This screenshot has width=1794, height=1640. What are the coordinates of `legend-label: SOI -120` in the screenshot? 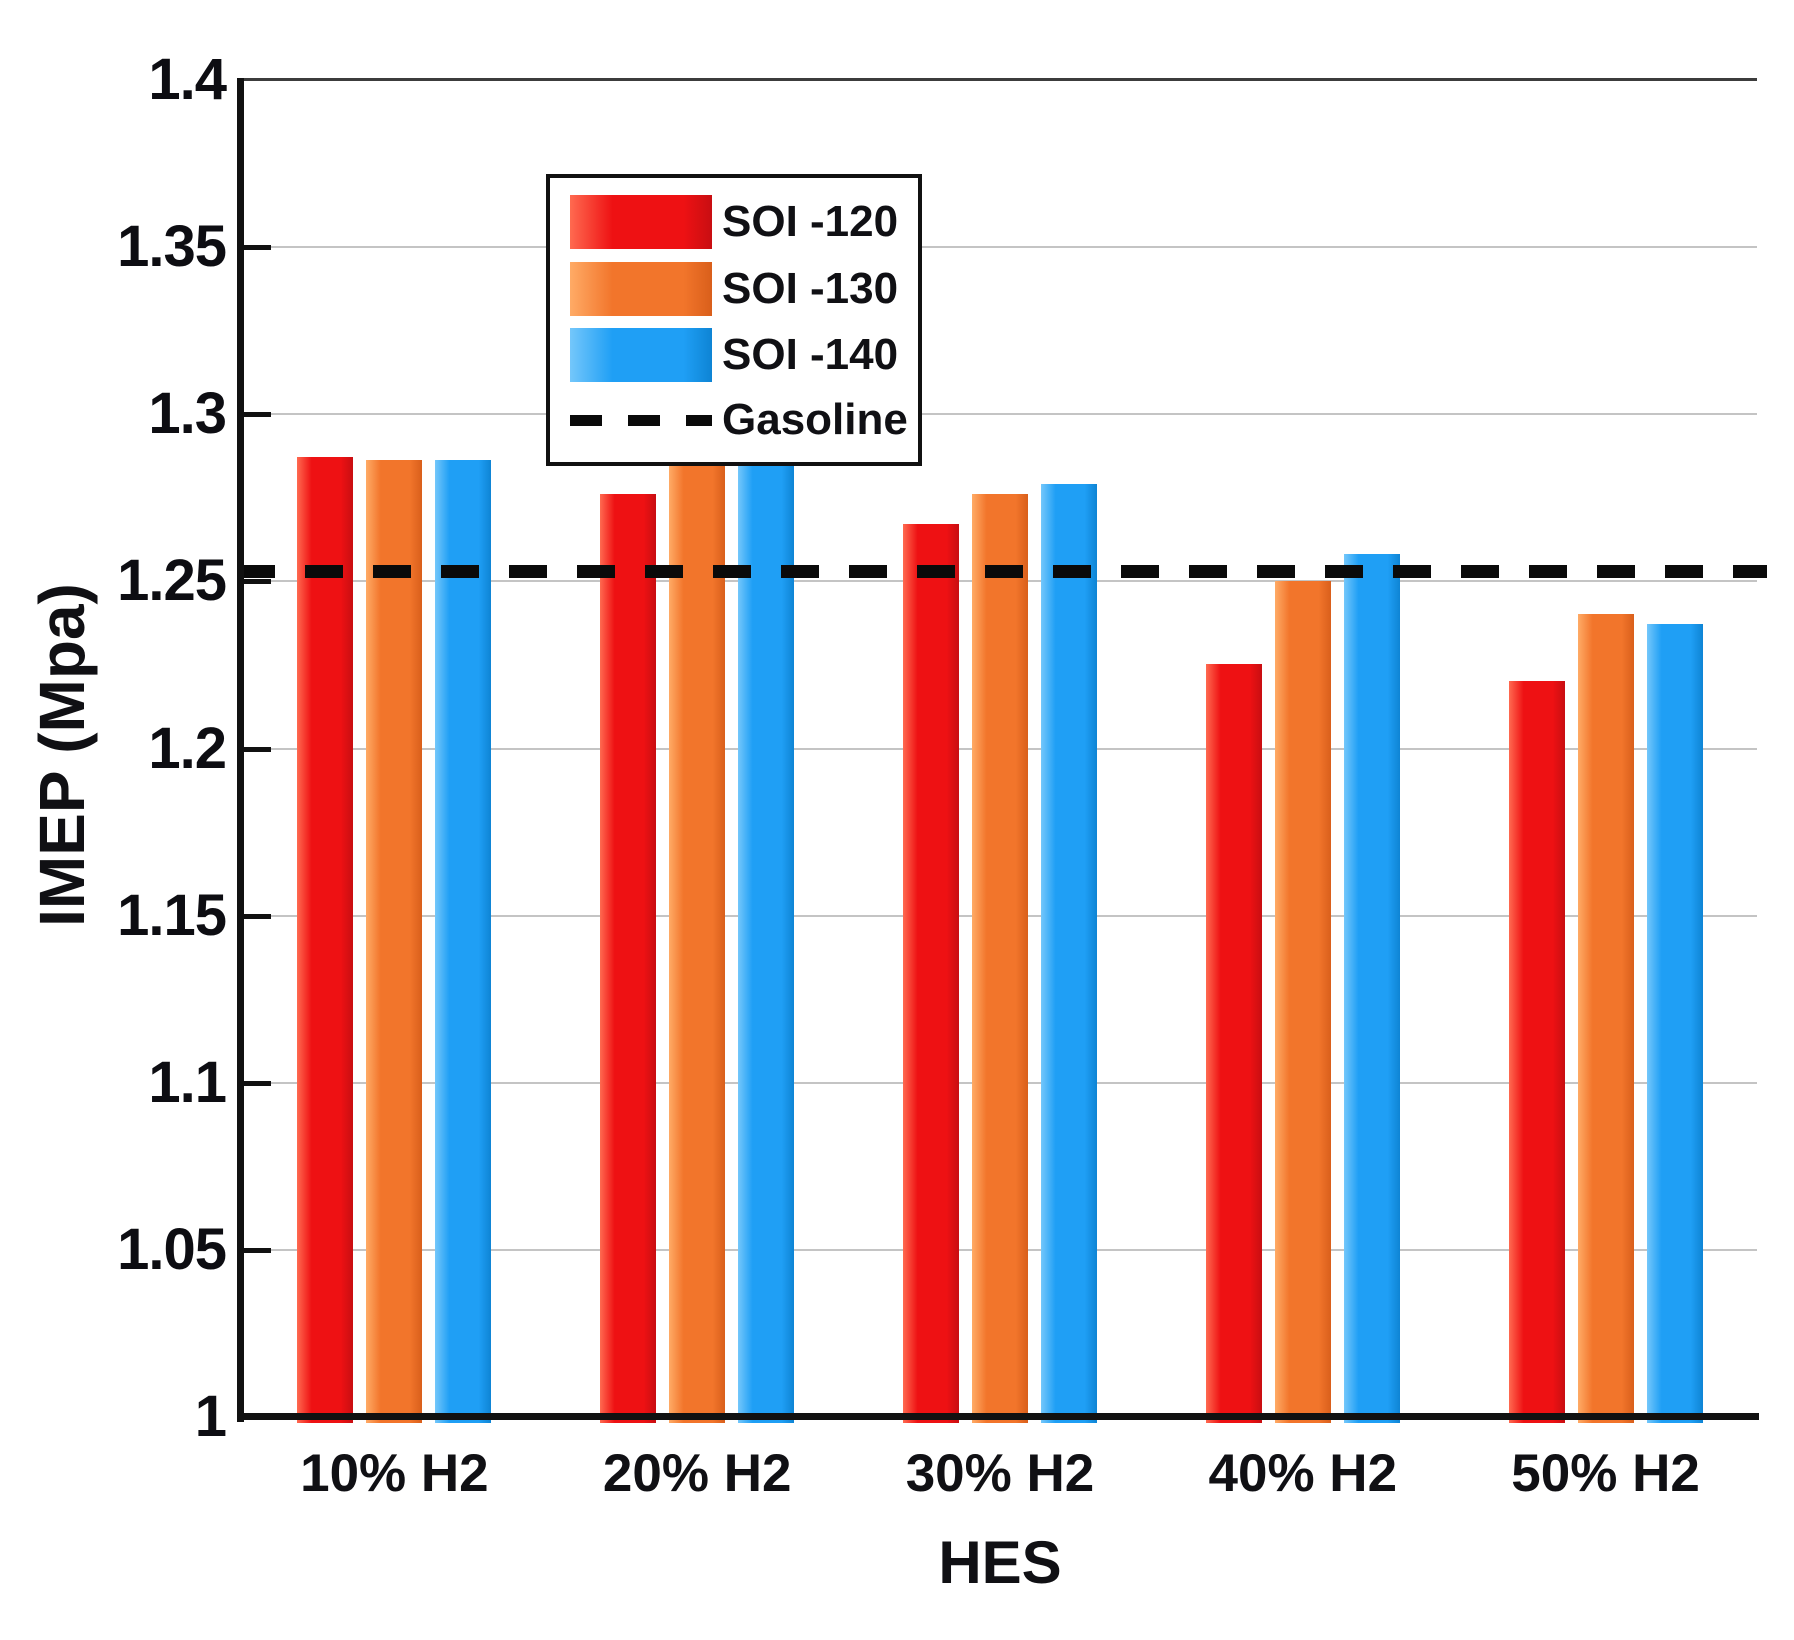 It's located at (810, 221).